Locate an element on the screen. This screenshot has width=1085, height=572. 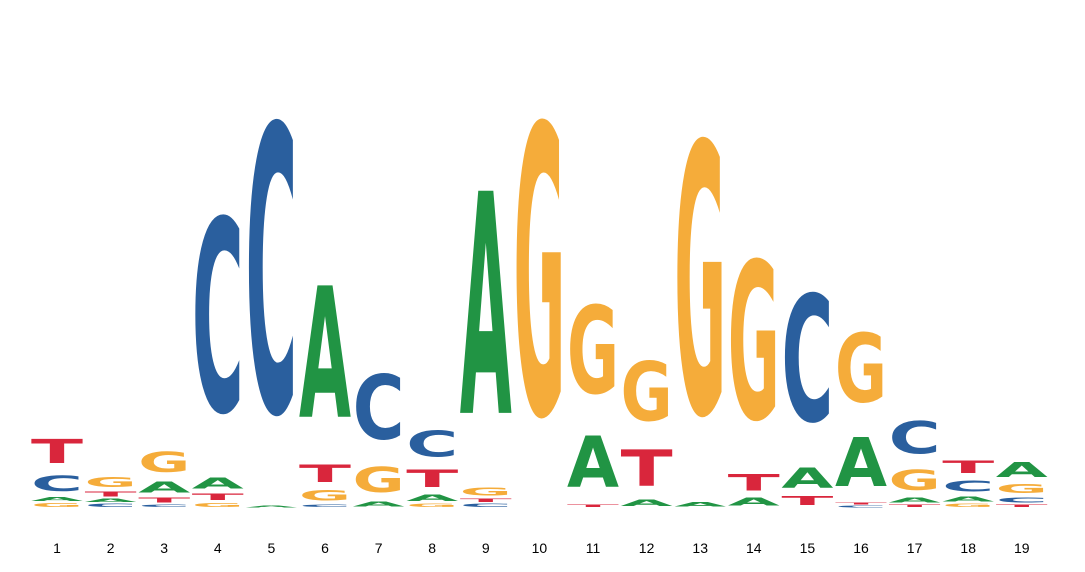
position-tick-label: 2 is located at coordinates (111, 548).